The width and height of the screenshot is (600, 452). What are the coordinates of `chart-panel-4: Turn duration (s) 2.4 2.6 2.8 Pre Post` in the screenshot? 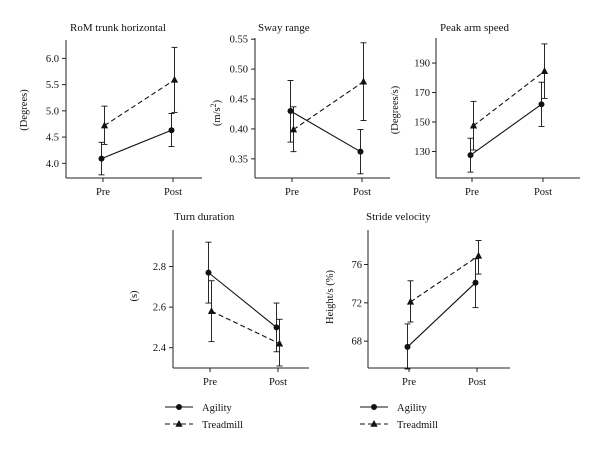 It's located at (219, 299).